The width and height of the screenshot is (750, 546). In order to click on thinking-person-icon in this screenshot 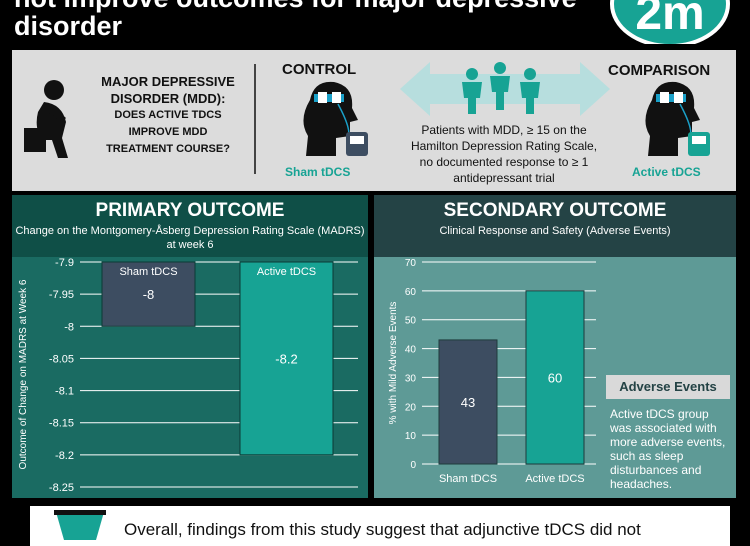, I will do `click(46, 119)`.